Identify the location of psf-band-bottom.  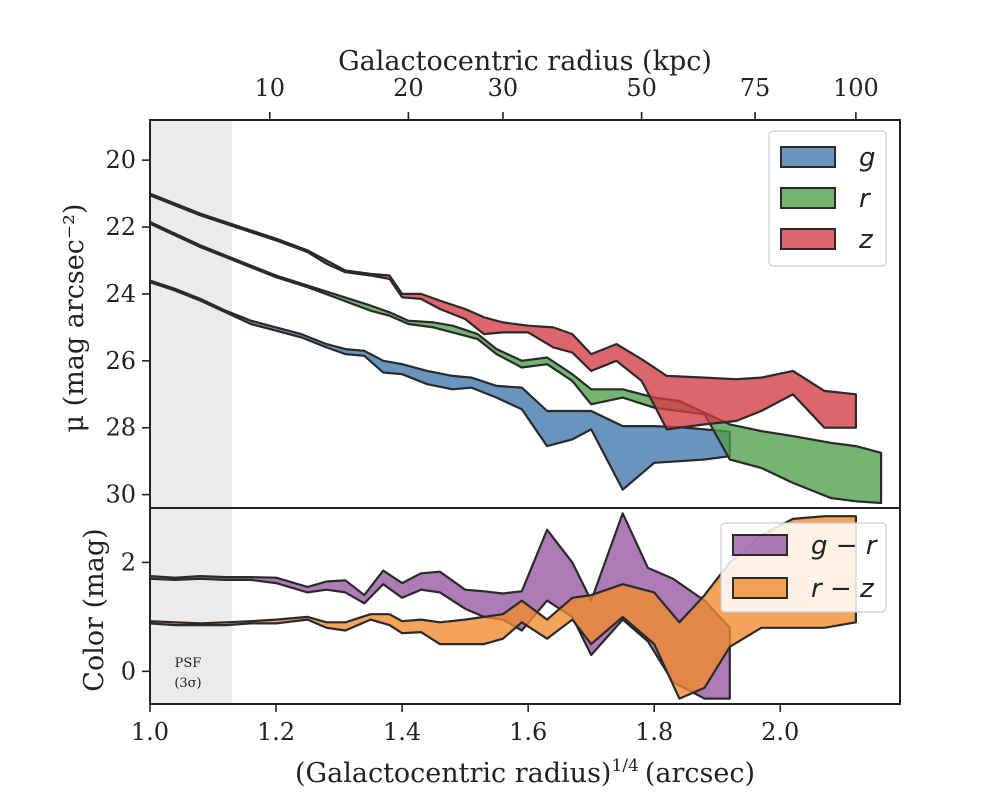
(191, 606).